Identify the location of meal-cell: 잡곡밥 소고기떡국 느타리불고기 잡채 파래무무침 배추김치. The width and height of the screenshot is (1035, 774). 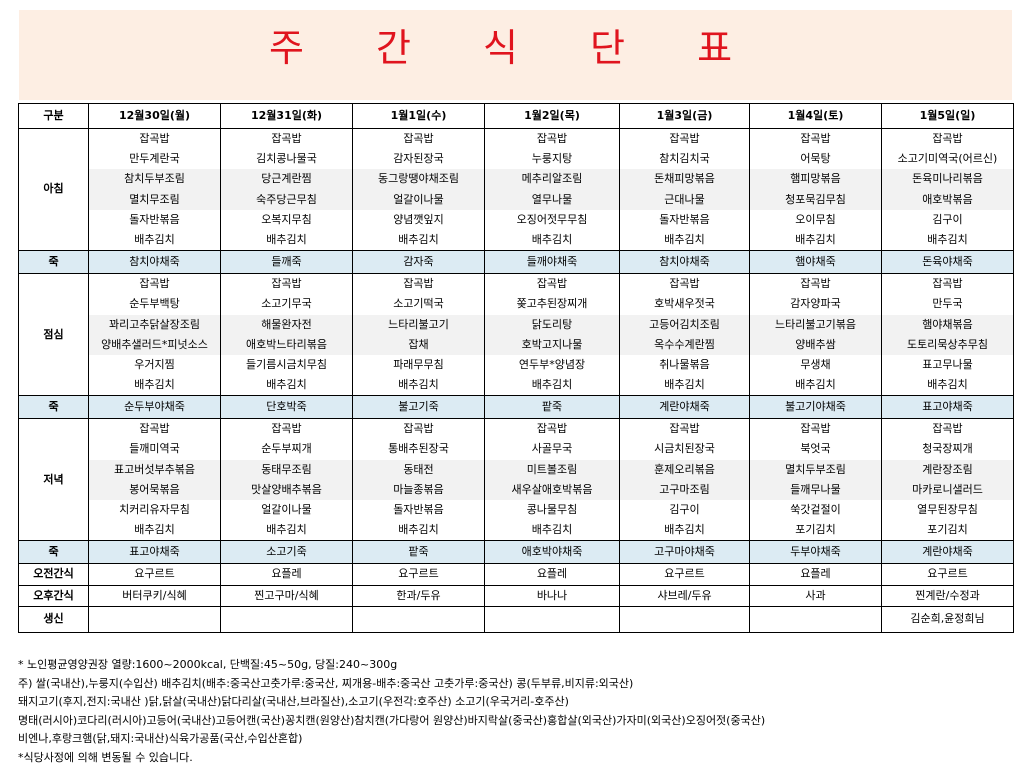
(418, 335).